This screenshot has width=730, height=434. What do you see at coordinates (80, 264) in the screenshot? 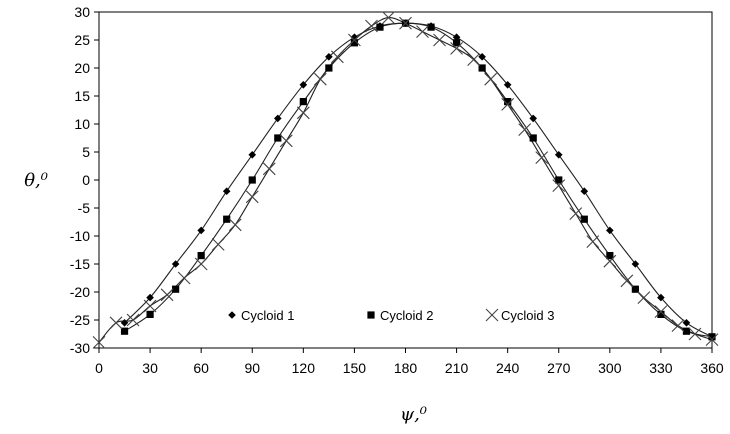
I see `y-tick-label: -15` at bounding box center [80, 264].